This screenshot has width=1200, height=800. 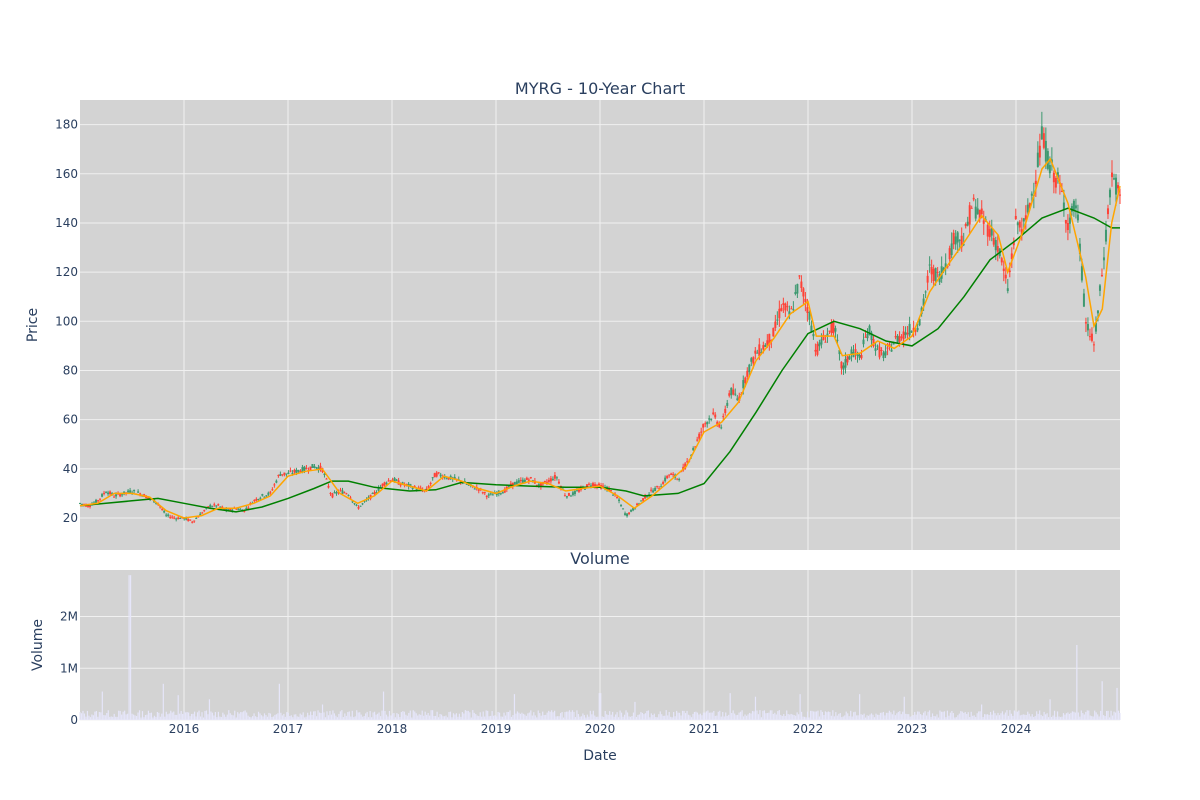 What do you see at coordinates (69, 668) in the screenshot?
I see `volume-y-tick-label: 1M` at bounding box center [69, 668].